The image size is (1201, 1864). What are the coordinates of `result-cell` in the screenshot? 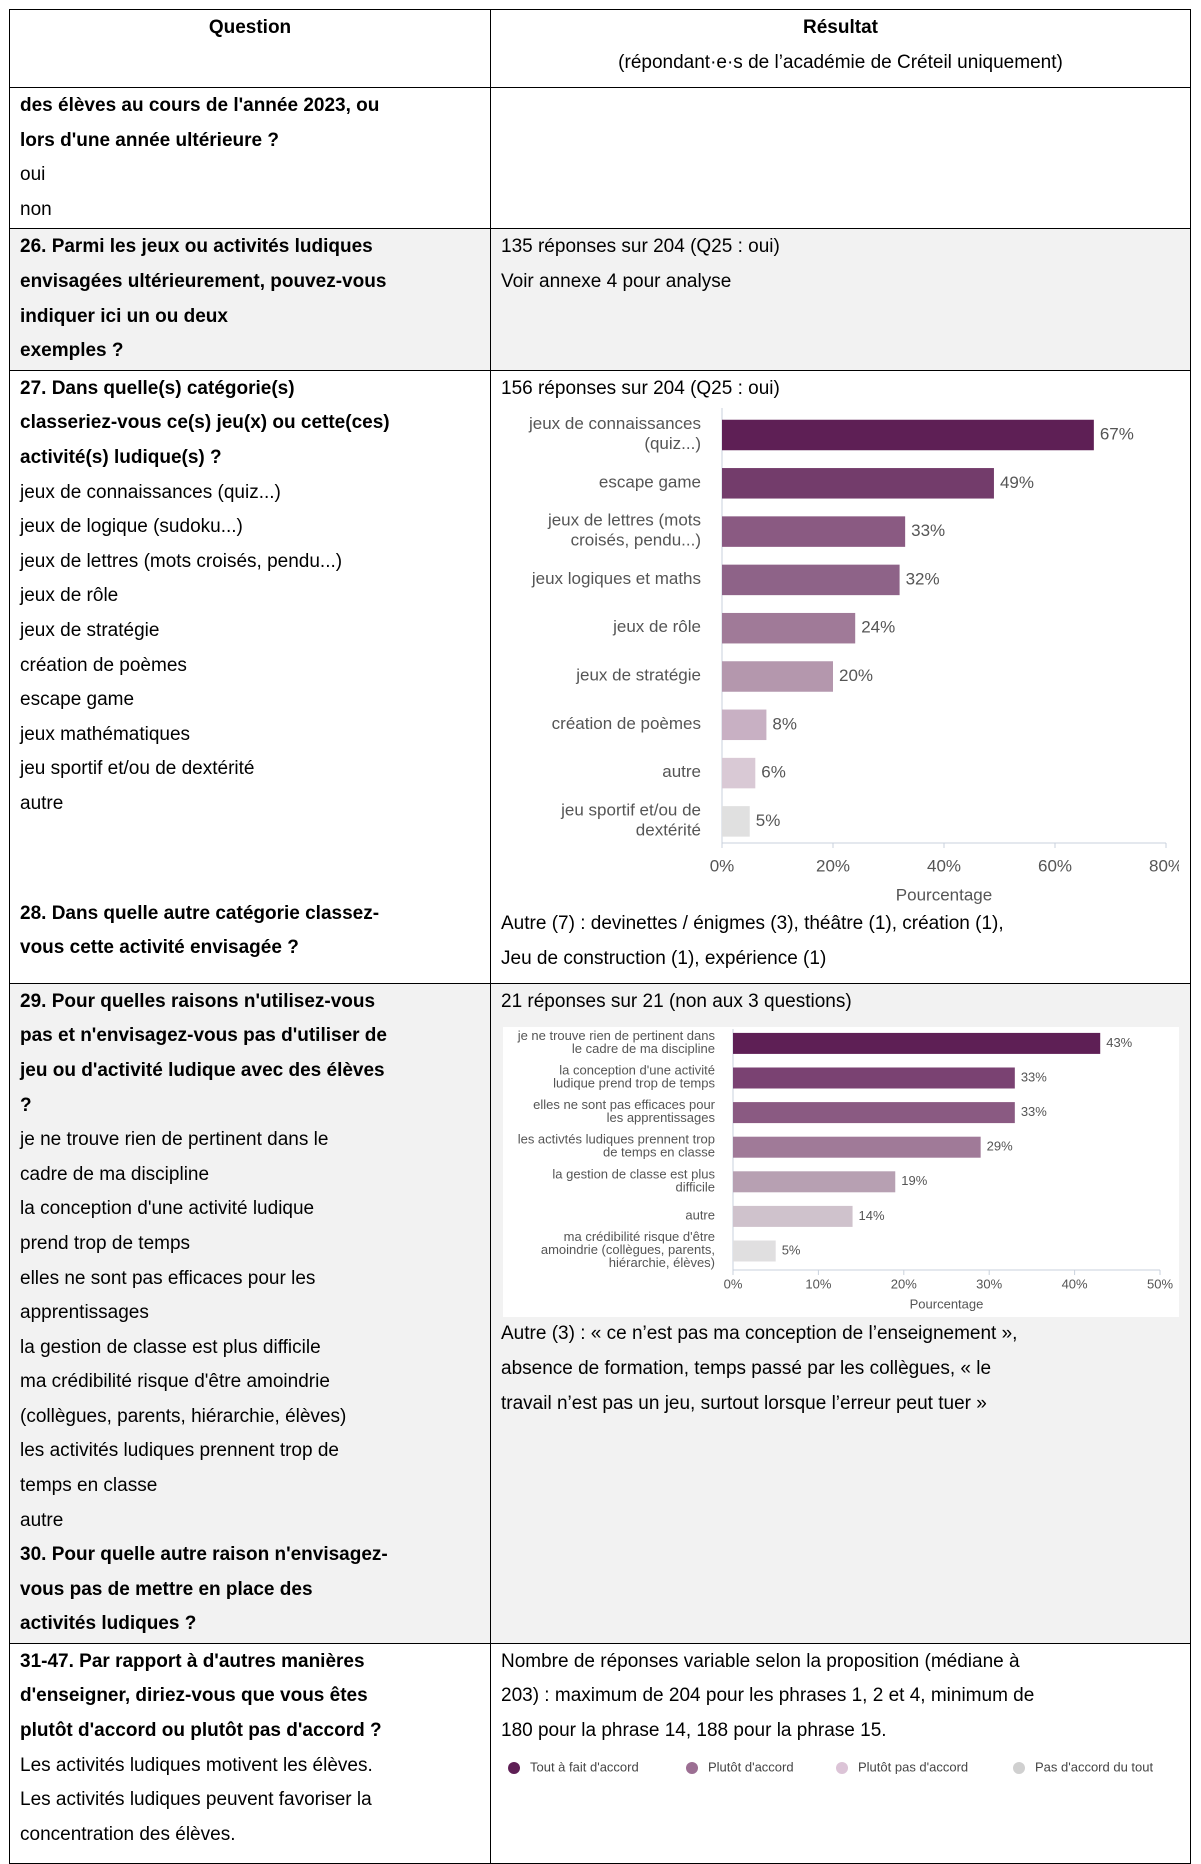 It's located at (840, 158).